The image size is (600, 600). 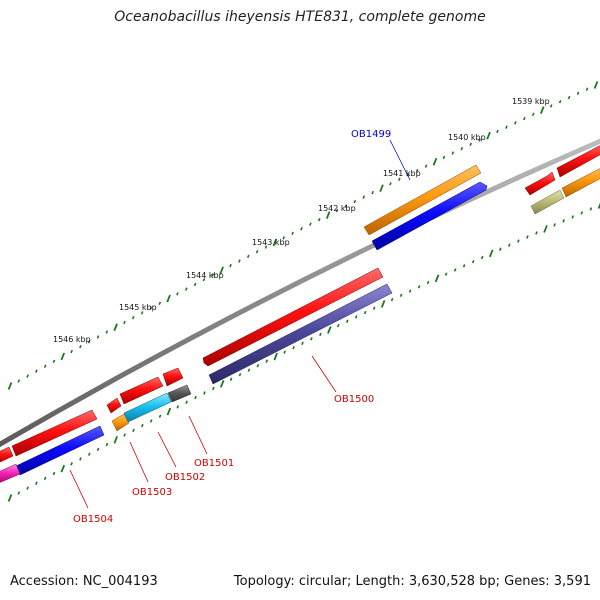 What do you see at coordinates (271, 242) in the screenshot?
I see `kbp-label-1543: 1543 kbp` at bounding box center [271, 242].